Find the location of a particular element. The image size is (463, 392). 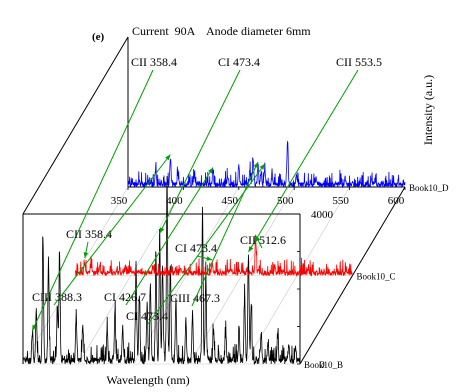

series-line-Book10_C is located at coordinates (214, 255).